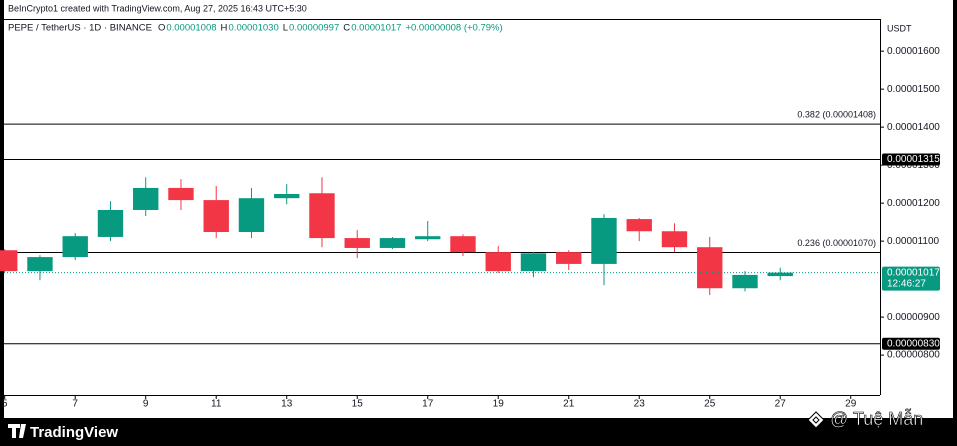  Describe the element at coordinates (146, 404) in the screenshot. I see `x-tick-label: 9` at that location.